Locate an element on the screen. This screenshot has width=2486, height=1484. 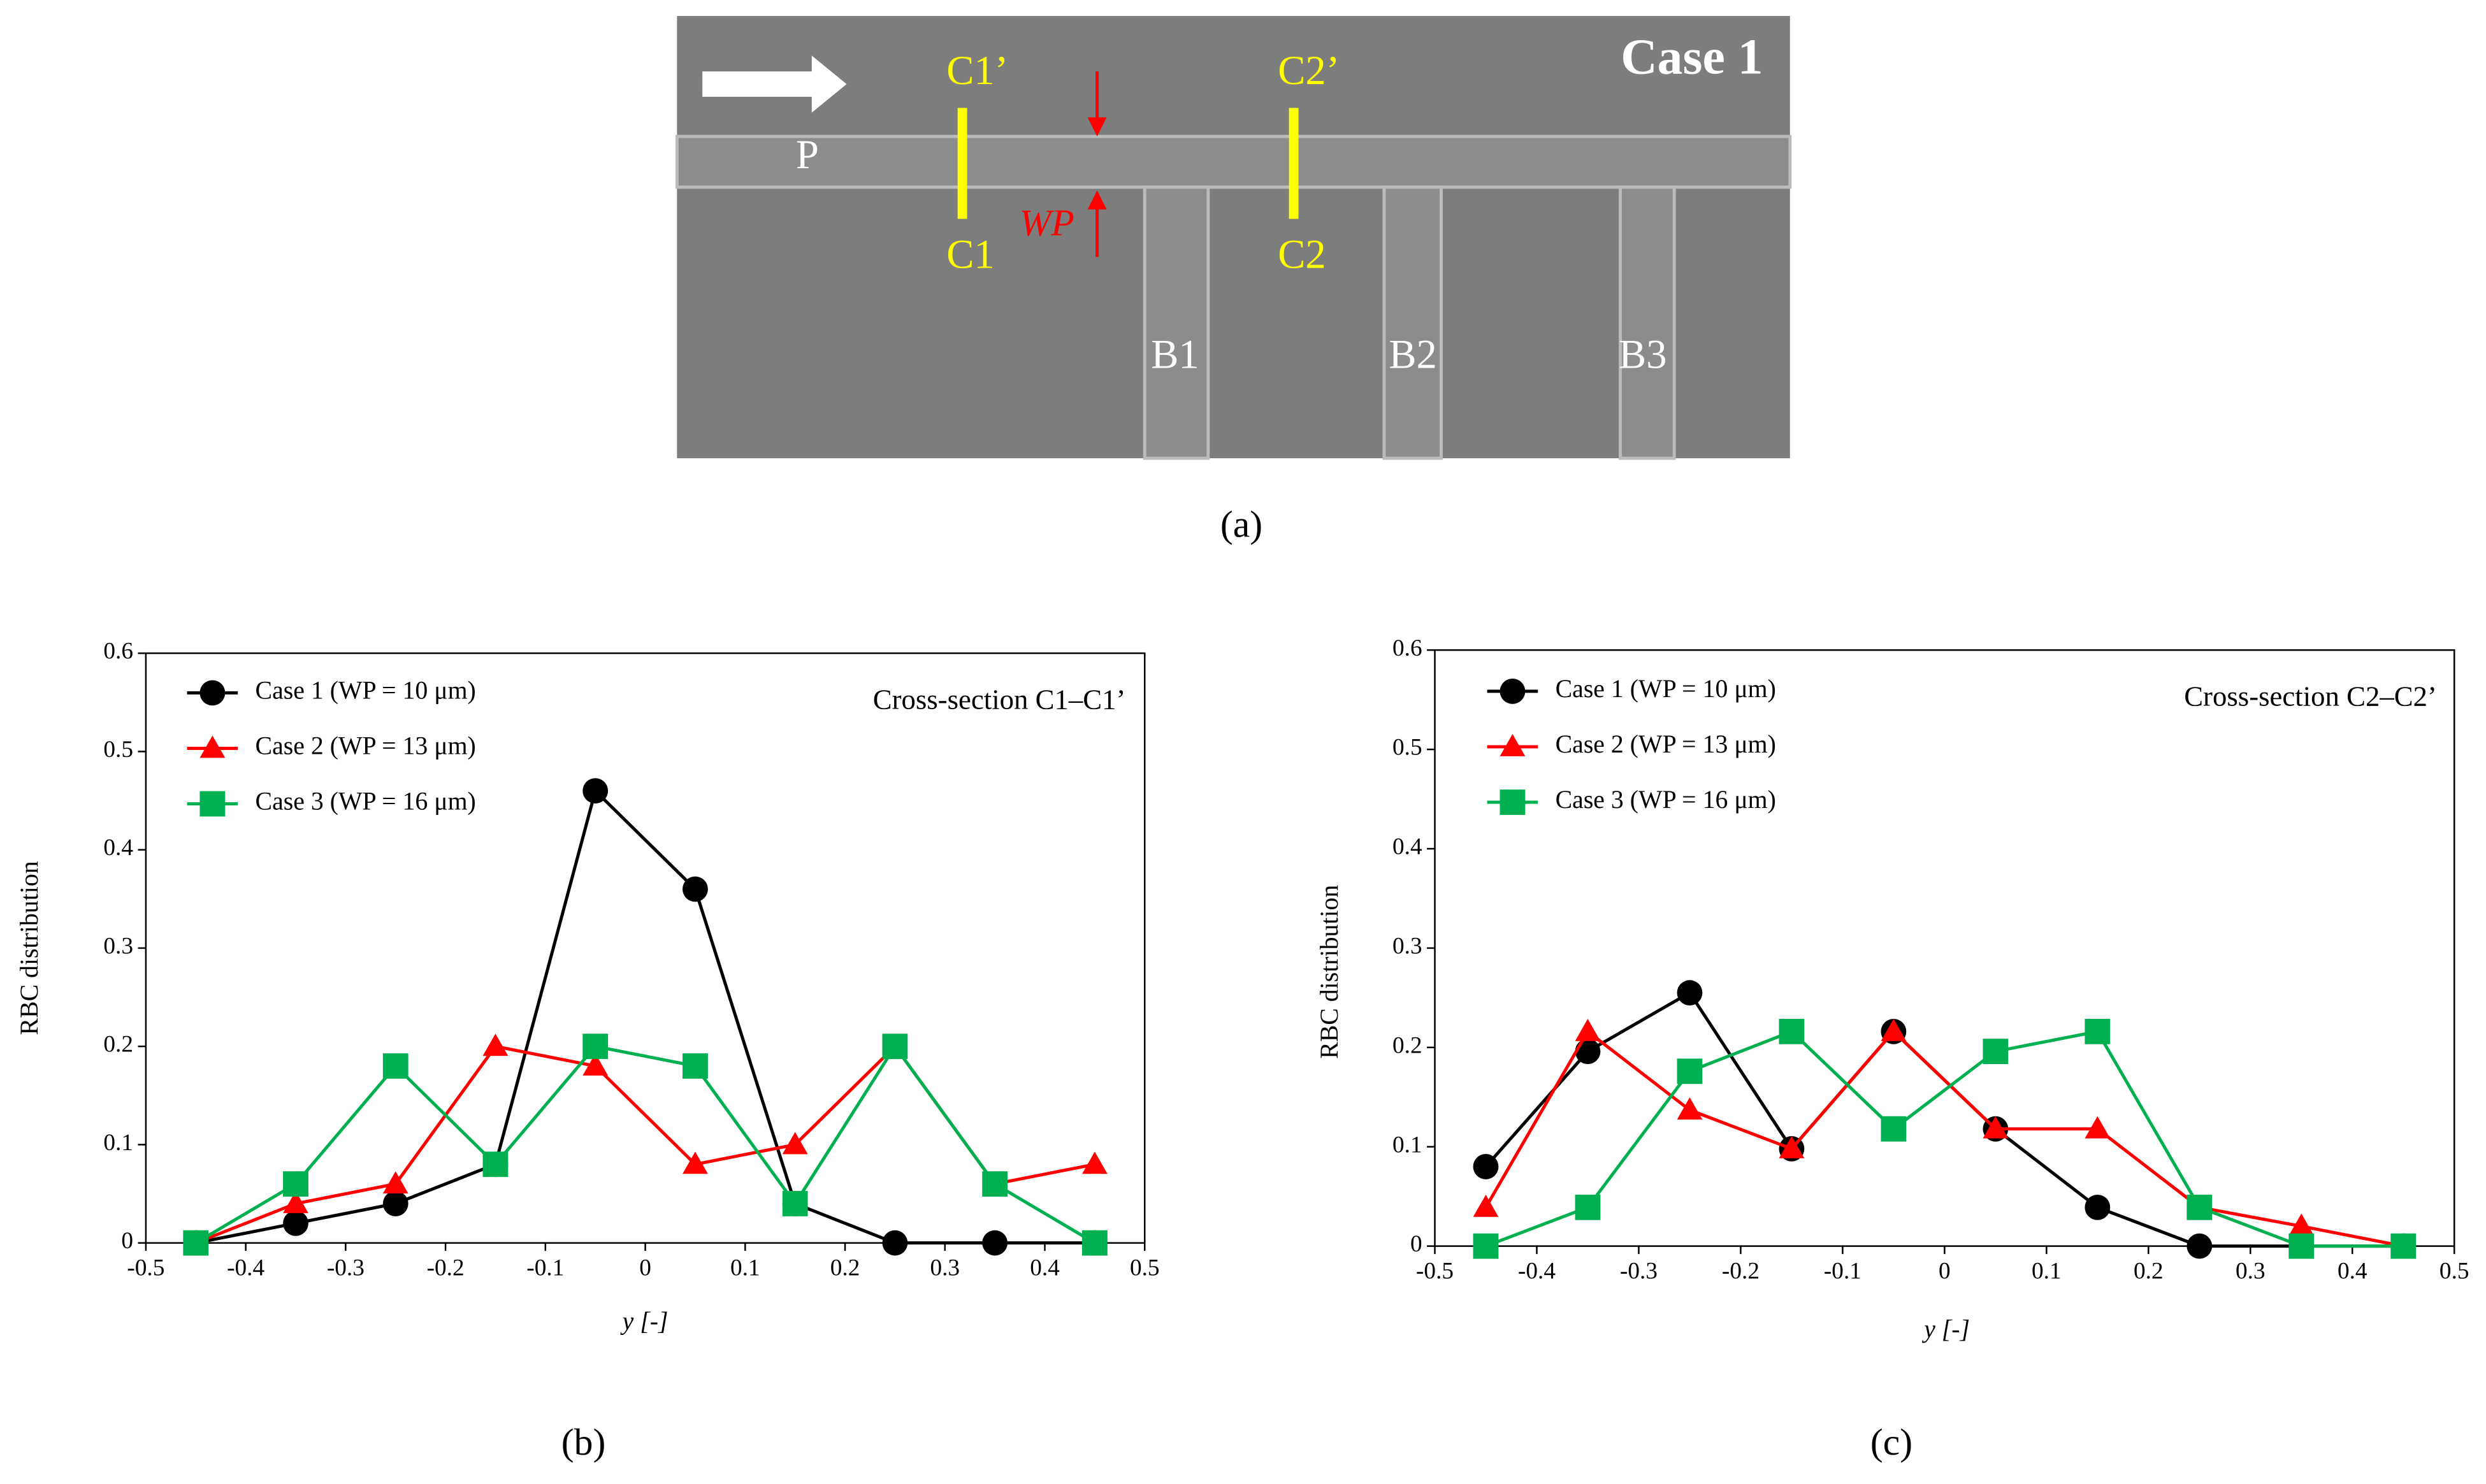
label-c2p: C2’ is located at coordinates (1309, 70).